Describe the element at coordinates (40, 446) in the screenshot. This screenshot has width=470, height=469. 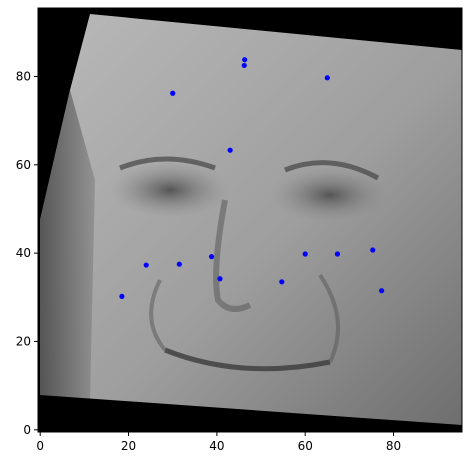
I see `x-tick-label: 0` at that location.